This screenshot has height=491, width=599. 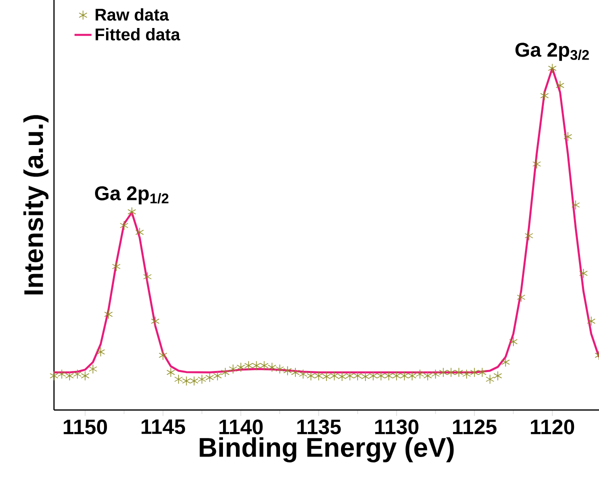 What do you see at coordinates (552, 427) in the screenshot?
I see `x-tick-label: 1120` at bounding box center [552, 427].